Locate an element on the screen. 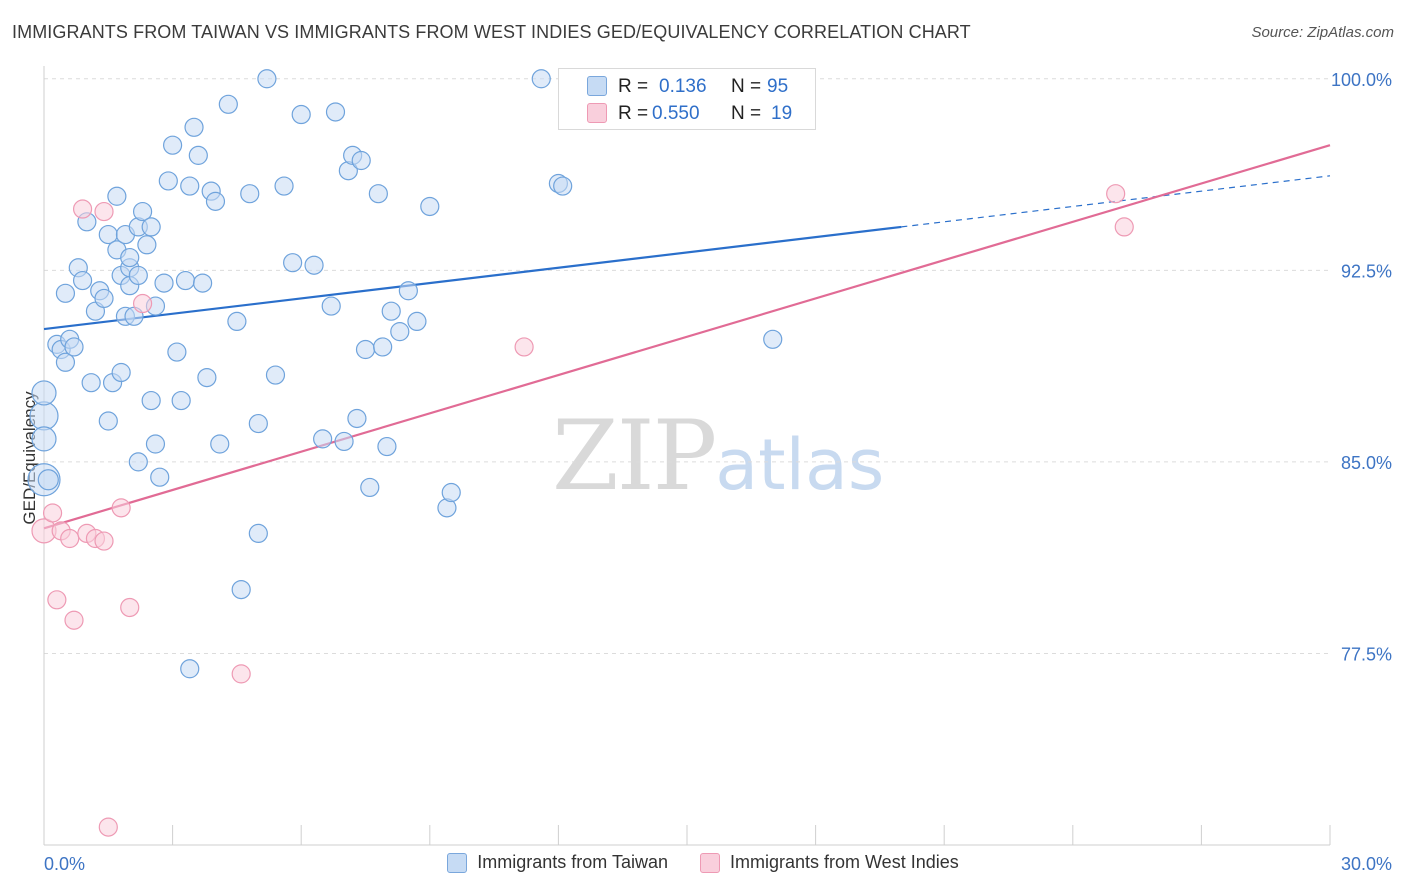 The width and height of the screenshot is (1406, 892). legend-swatch-westindies is located at coordinates (710, 862).